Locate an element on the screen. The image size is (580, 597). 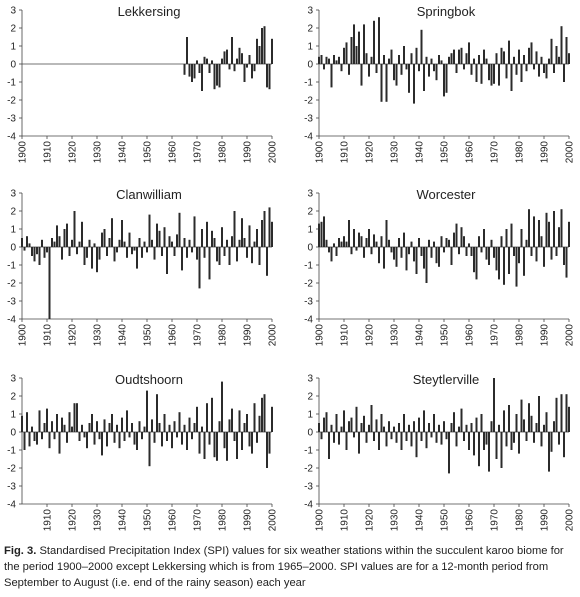
y-tick-label: 1 is located at coordinates (13, 47).